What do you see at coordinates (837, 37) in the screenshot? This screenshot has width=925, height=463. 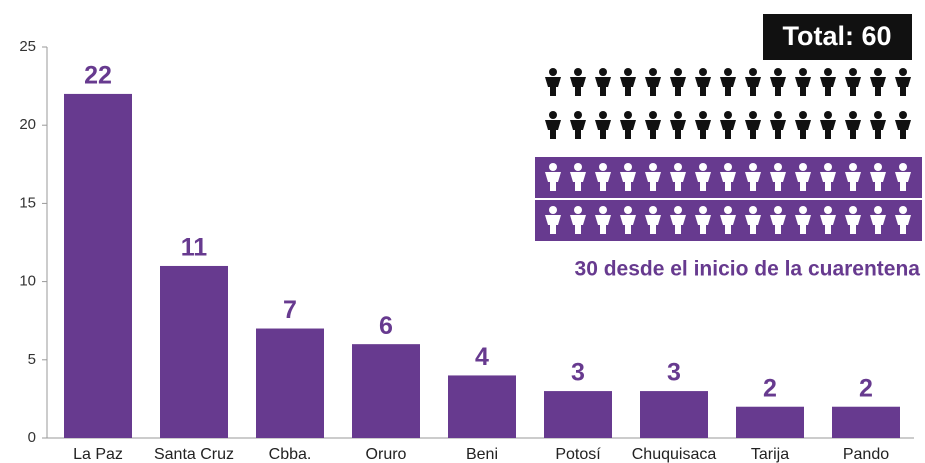 I see `total-box` at bounding box center [837, 37].